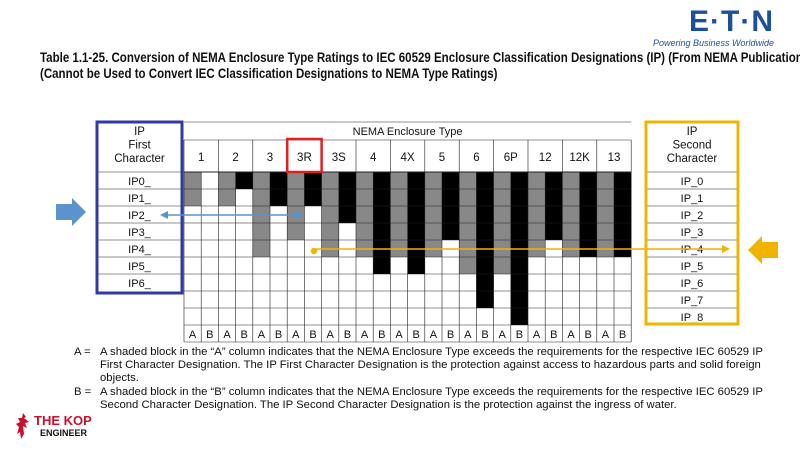  I want to click on nema-type-6P: 6P, so click(511, 158).